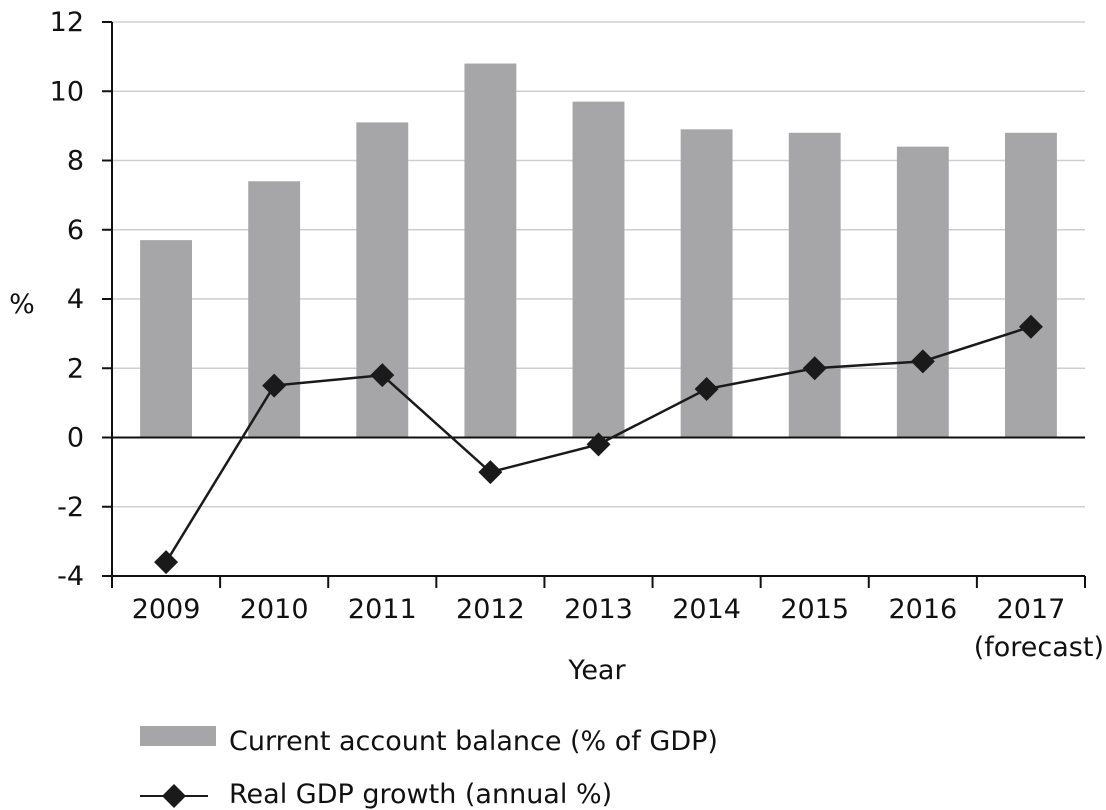  I want to click on x-tick-label-2013: 2013, so click(598, 609).